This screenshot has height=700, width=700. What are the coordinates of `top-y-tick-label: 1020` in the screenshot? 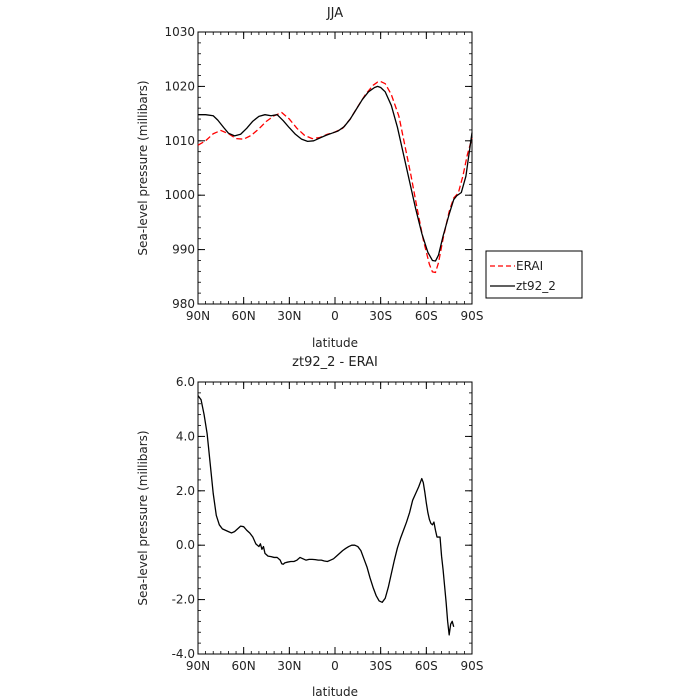 It's located at (179, 86).